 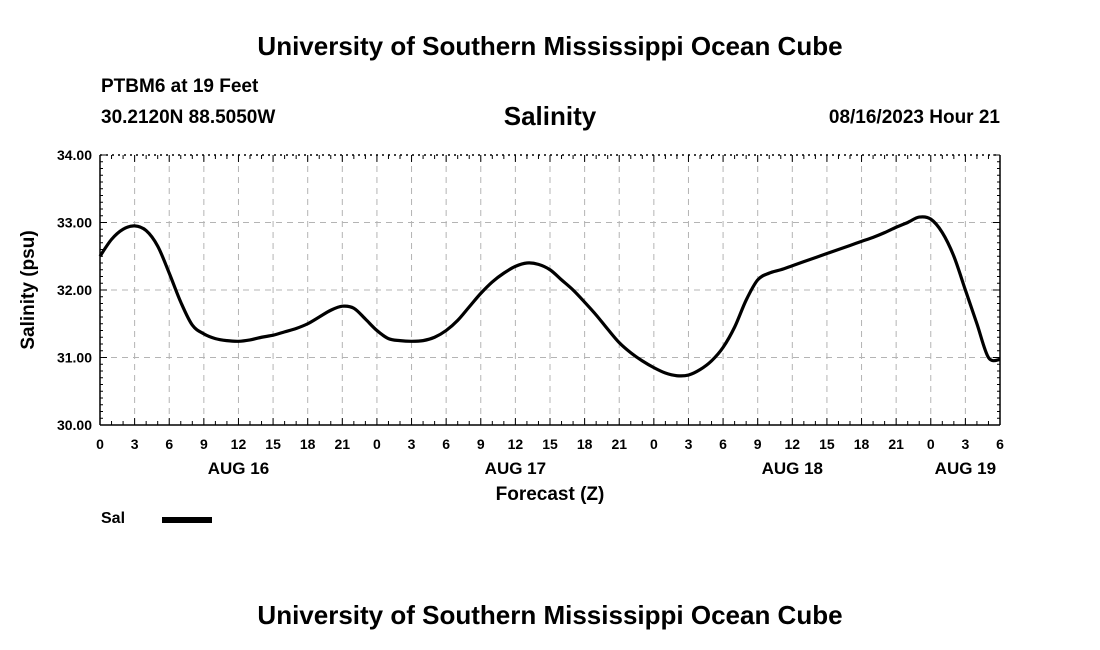 What do you see at coordinates (187, 520) in the screenshot?
I see `legend-swatch` at bounding box center [187, 520].